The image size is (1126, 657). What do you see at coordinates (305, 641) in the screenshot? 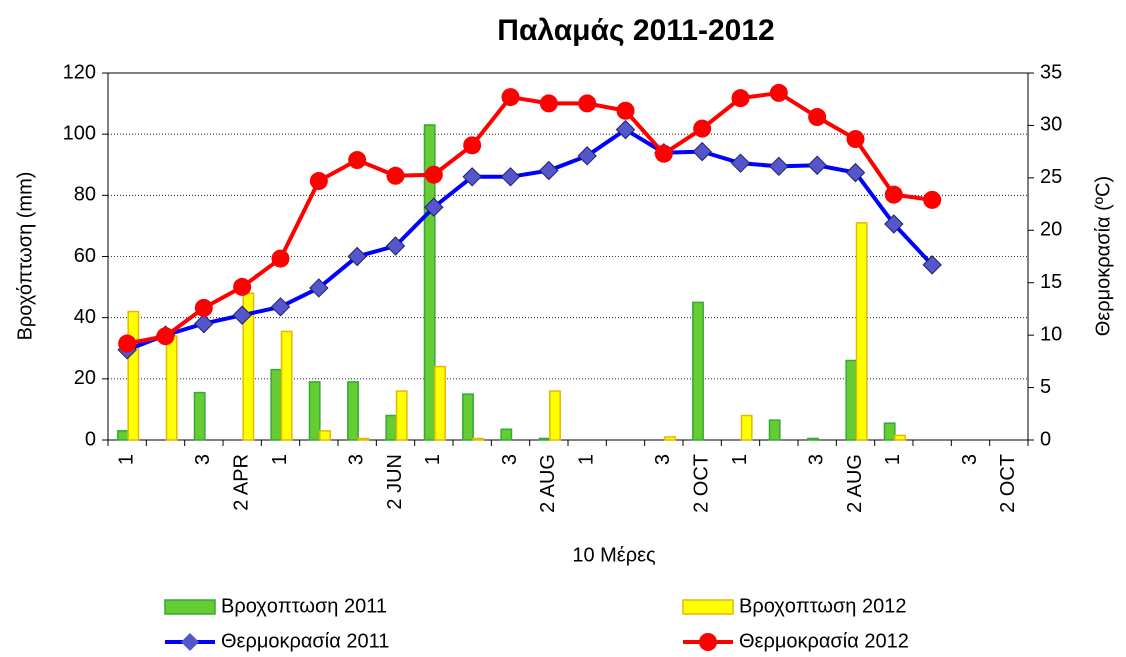
I see `legend-label: Θερμοκρασία 2011` at bounding box center [305, 641].